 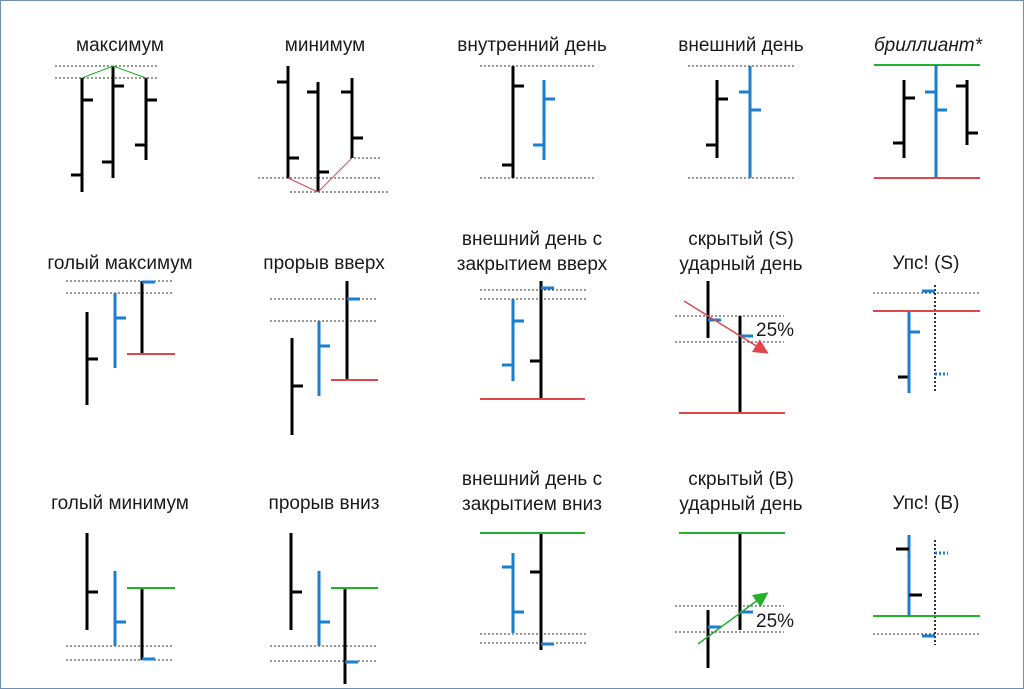 I want to click on label-naked-minimum: голый минимум, so click(x=120, y=503).